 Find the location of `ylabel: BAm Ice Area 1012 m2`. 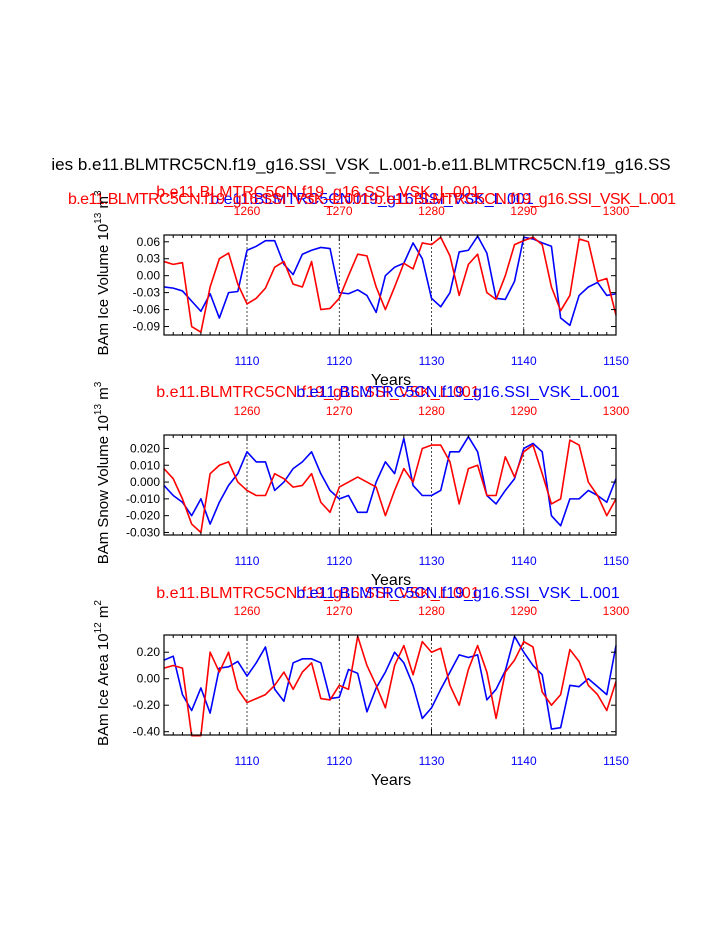

ylabel: BAm Ice Area 1012 m2 is located at coordinates (102, 673).